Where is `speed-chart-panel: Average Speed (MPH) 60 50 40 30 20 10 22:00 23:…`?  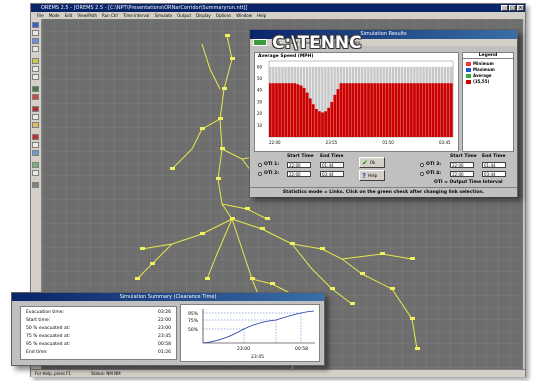 speed-chart-panel: Average Speed (MPH) 60 50 40 30 20 10 22:00 23:… is located at coordinates (356, 102).